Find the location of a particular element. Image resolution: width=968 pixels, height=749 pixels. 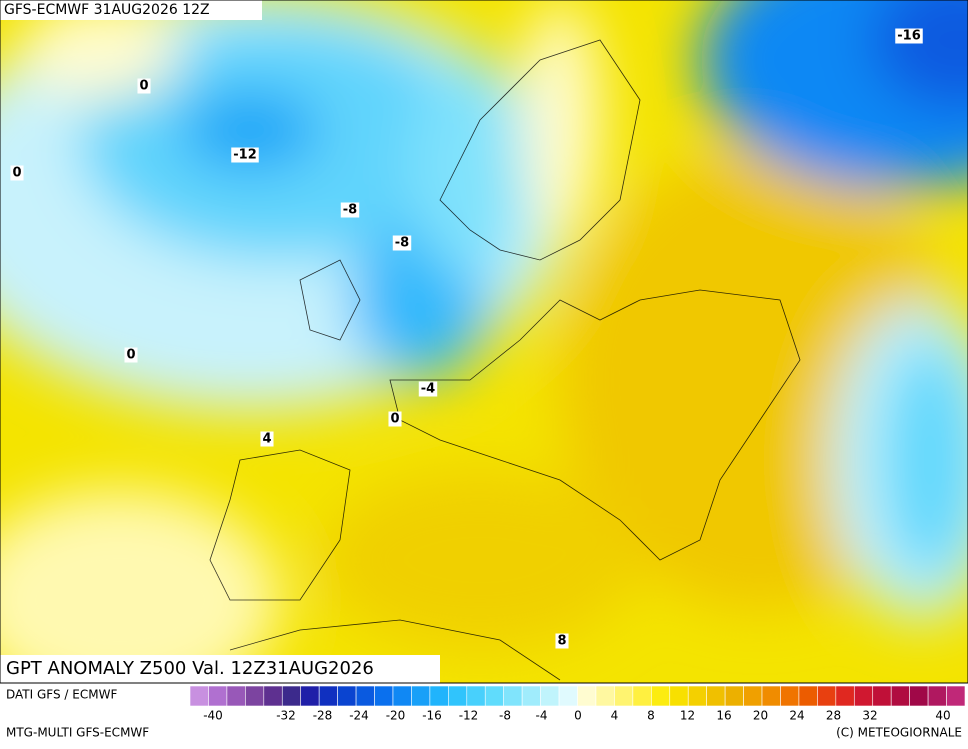

colorbar-tick-label: 16 is located at coordinates (723, 716).